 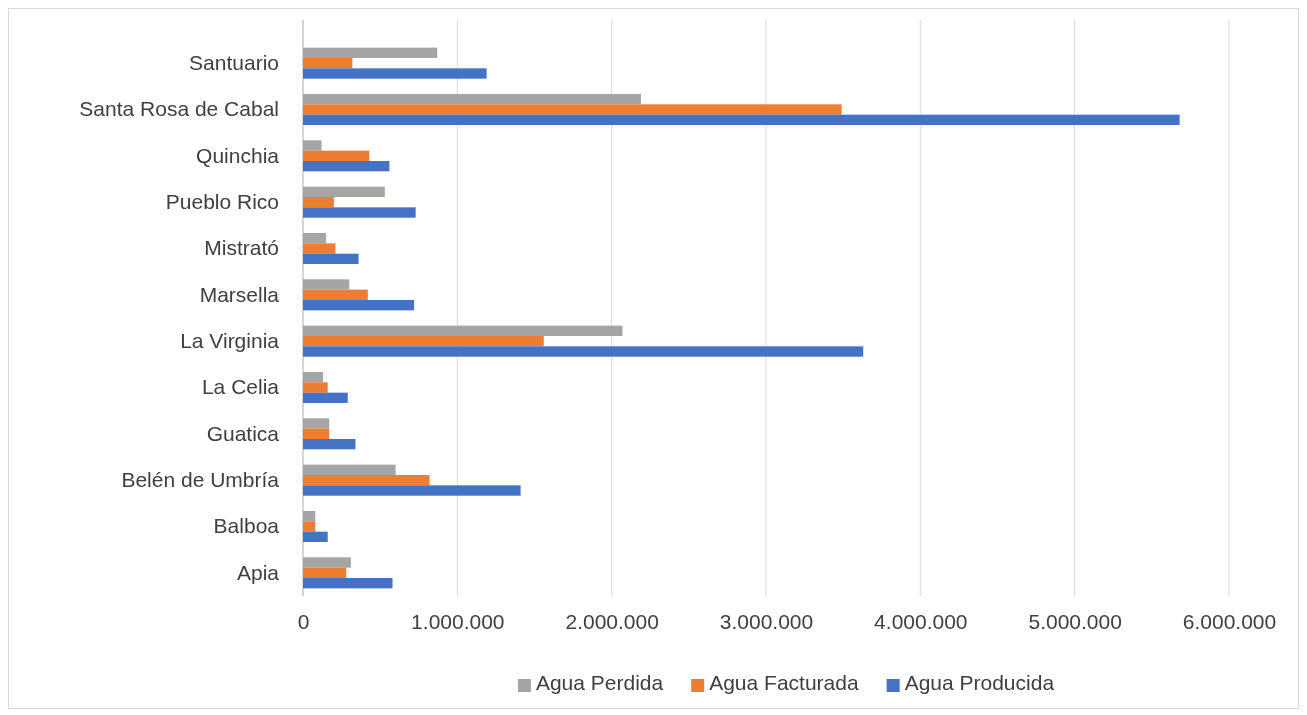 I want to click on legend-label: Agua Producida, so click(x=979, y=682).